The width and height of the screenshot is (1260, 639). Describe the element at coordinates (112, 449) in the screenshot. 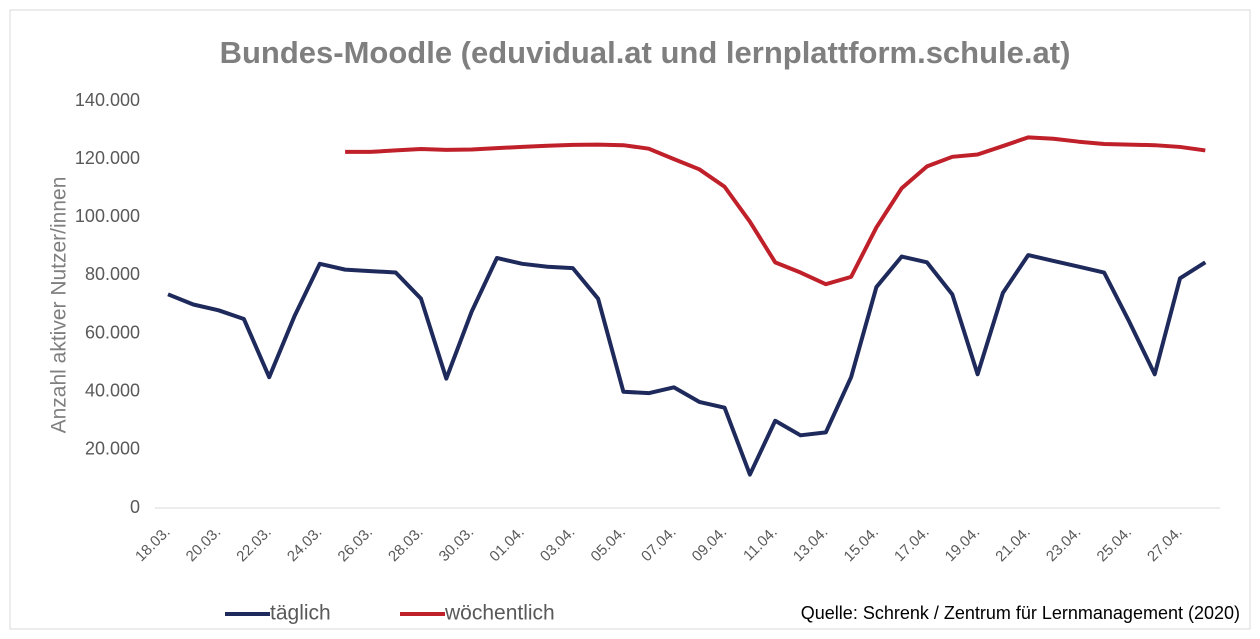

I see `y-tick-label: 20.000` at that location.